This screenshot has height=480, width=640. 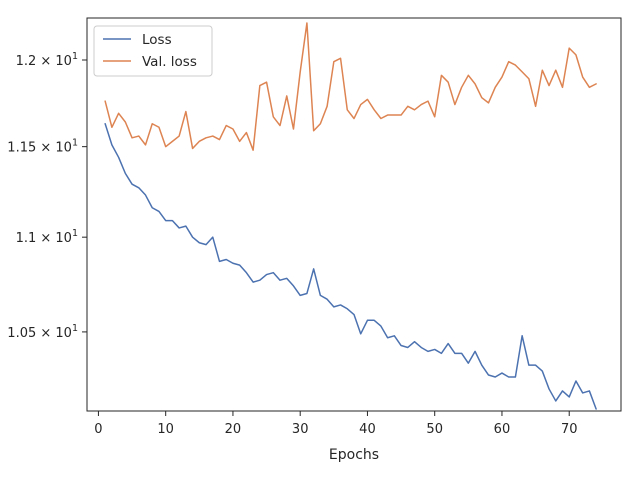 What do you see at coordinates (502, 429) in the screenshot?
I see `x-tick-label: 60` at bounding box center [502, 429].